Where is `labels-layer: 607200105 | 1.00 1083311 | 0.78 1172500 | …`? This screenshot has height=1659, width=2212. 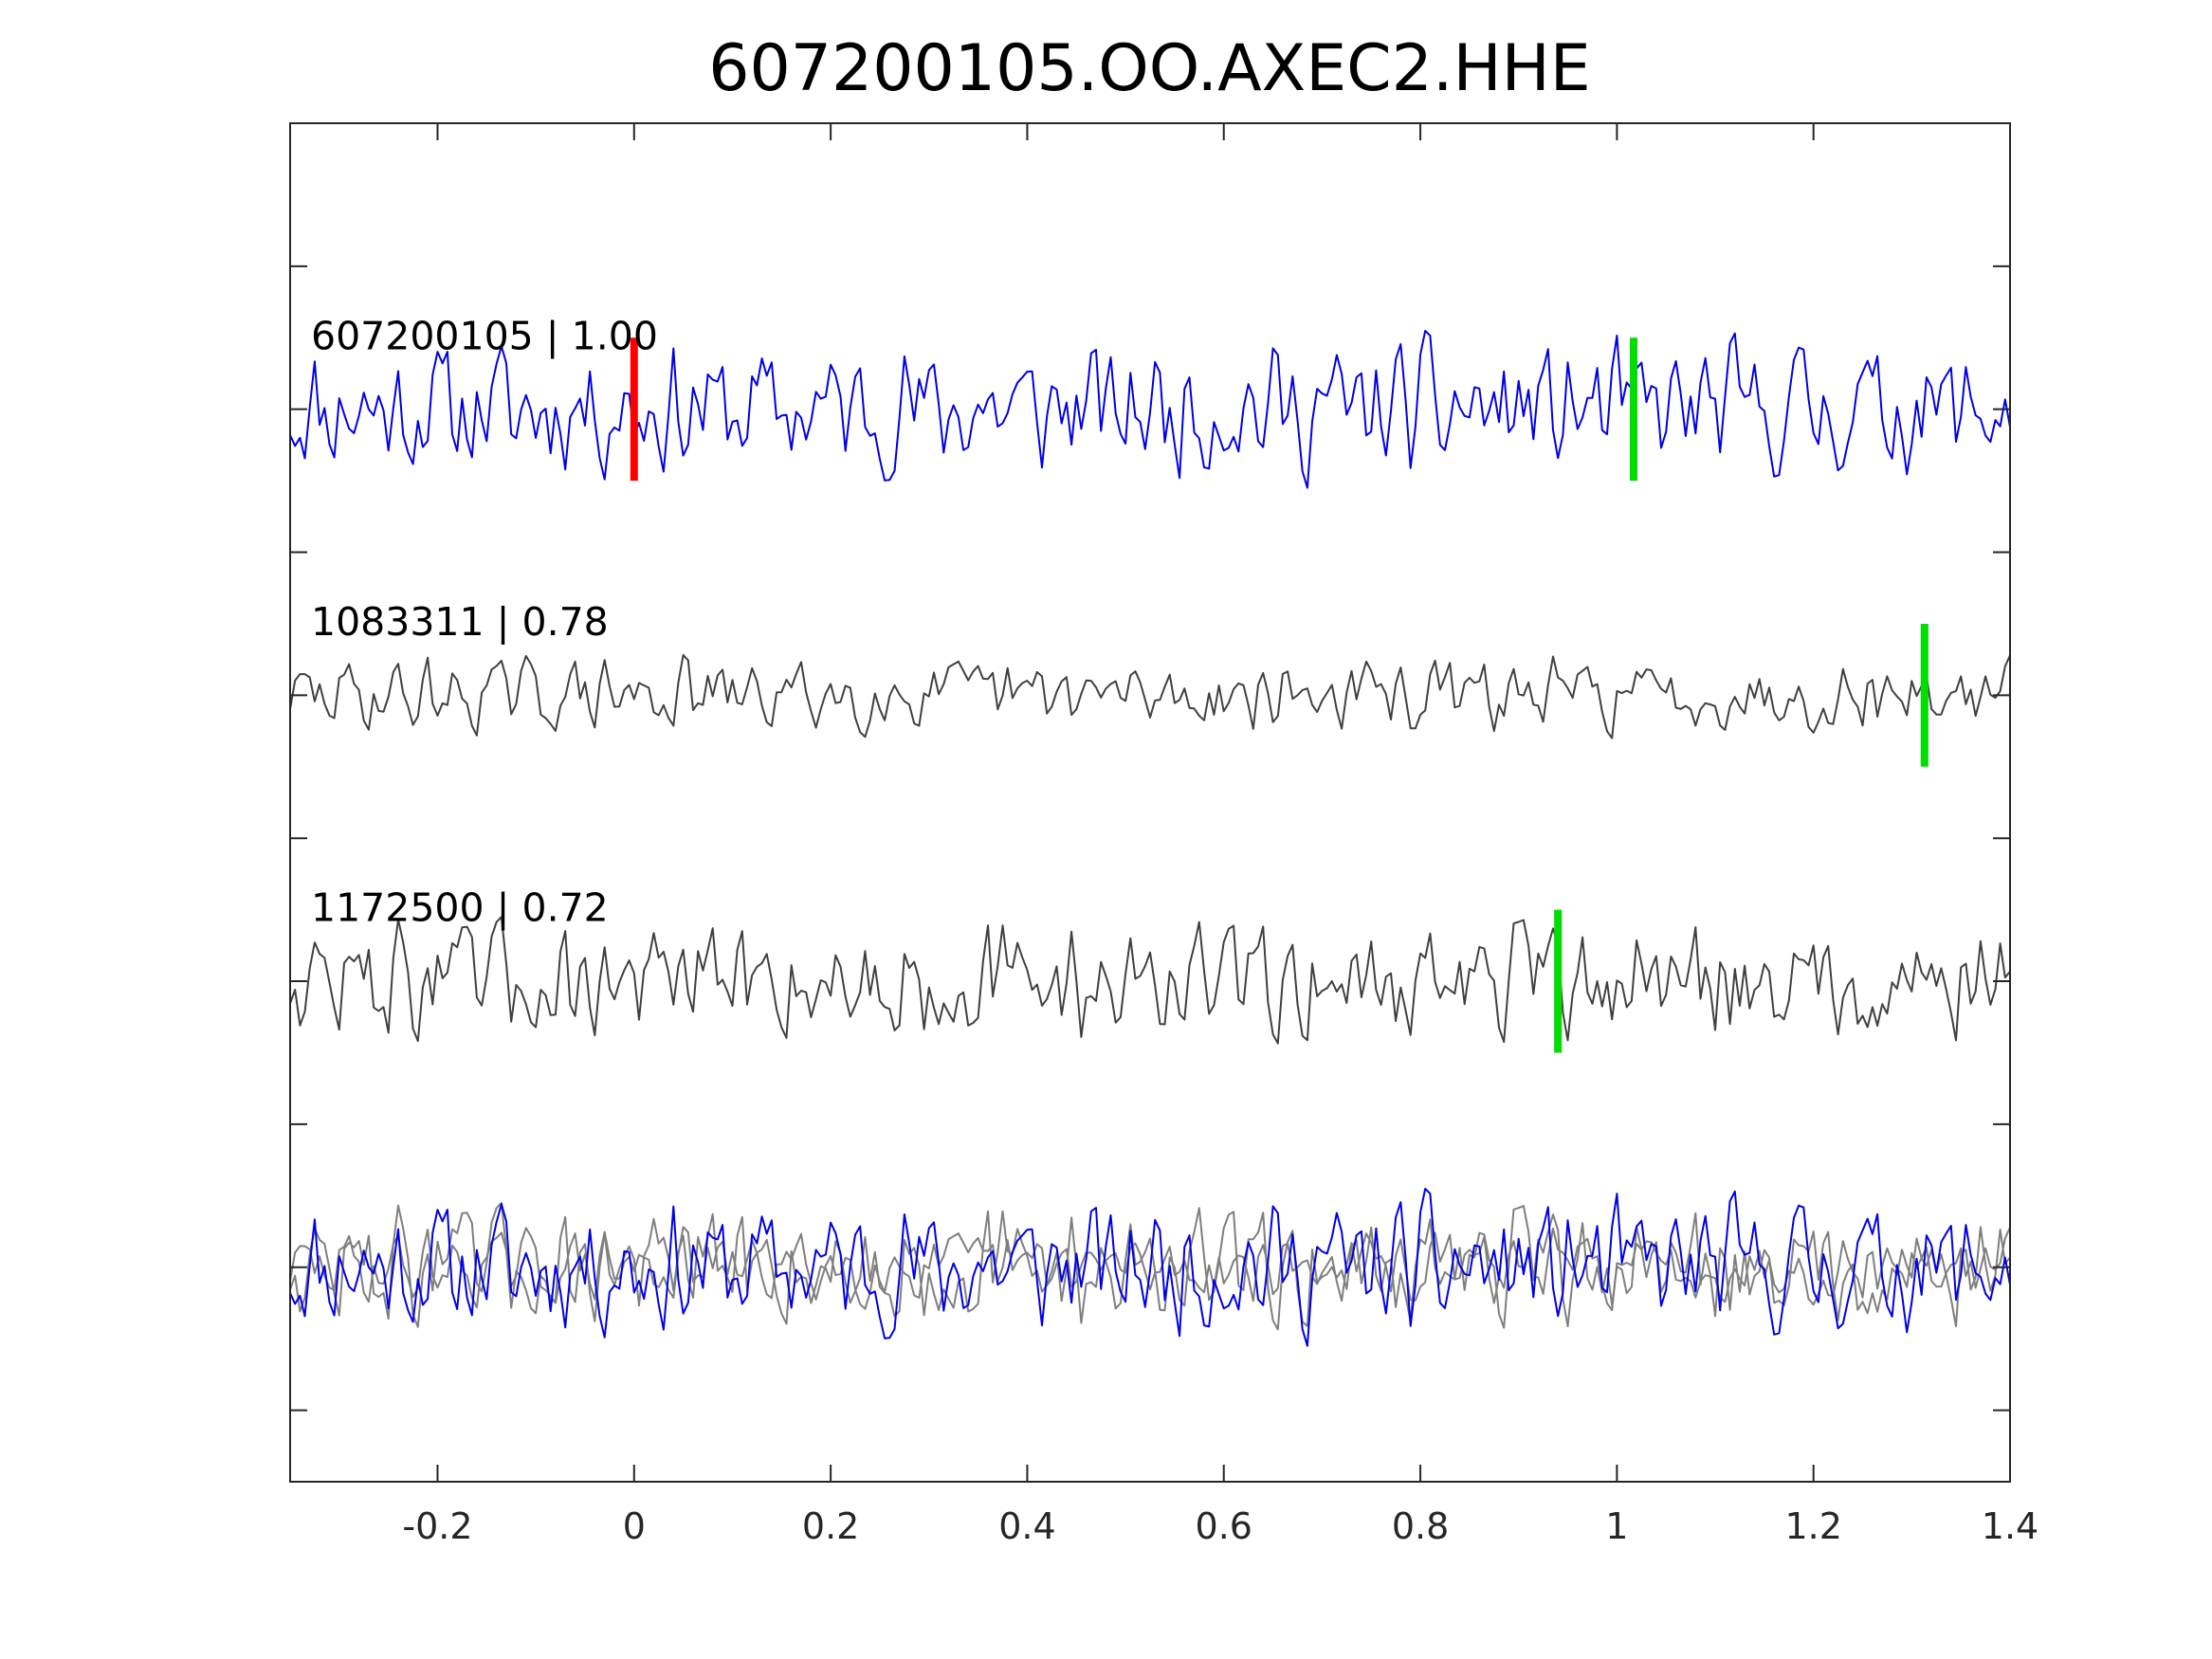 labels-layer: 607200105 | 1.00 1083311 | 0.78 1172500 | … is located at coordinates (484, 621).